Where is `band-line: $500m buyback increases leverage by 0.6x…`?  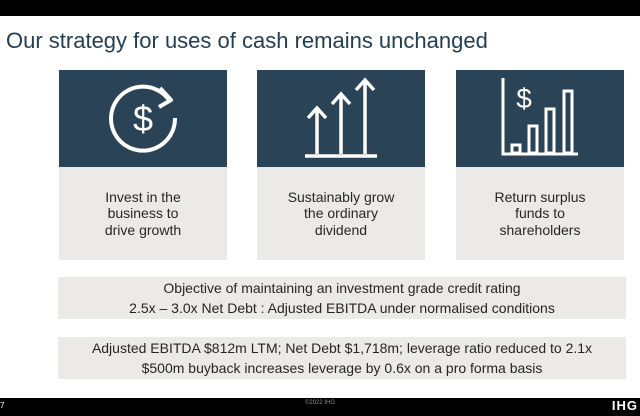 band-line: $500m buyback increases leverage by 0.6x… is located at coordinates (342, 368).